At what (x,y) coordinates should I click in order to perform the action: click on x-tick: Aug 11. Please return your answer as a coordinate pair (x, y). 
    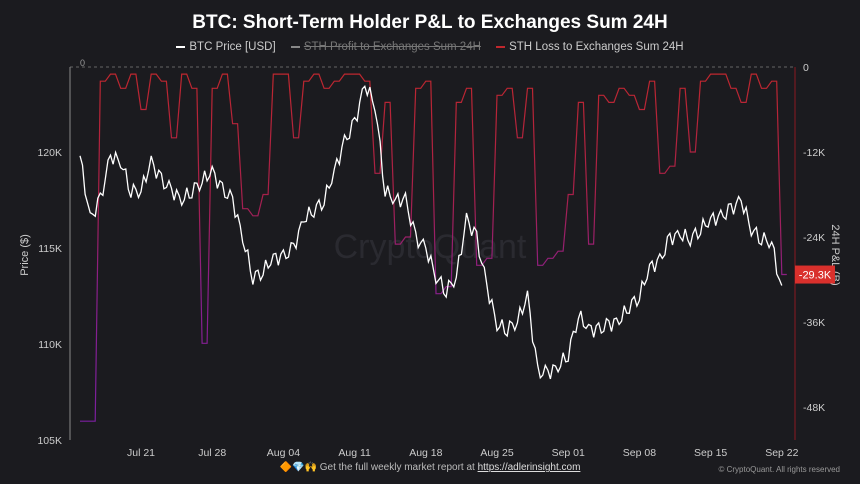
    Looking at the image, I should click on (354, 453).